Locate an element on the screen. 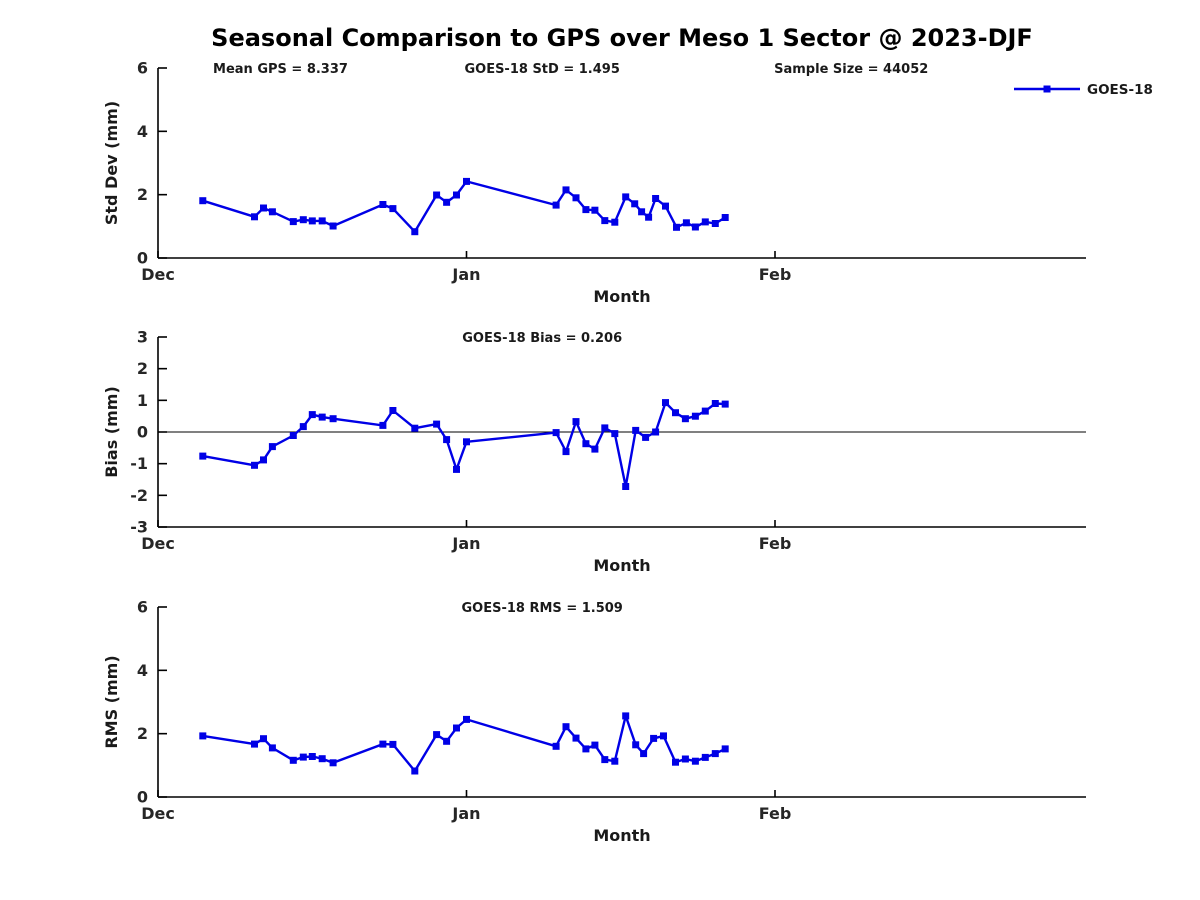 This screenshot has width=1200, height=900. y-tick-label: 2 is located at coordinates (142, 194).